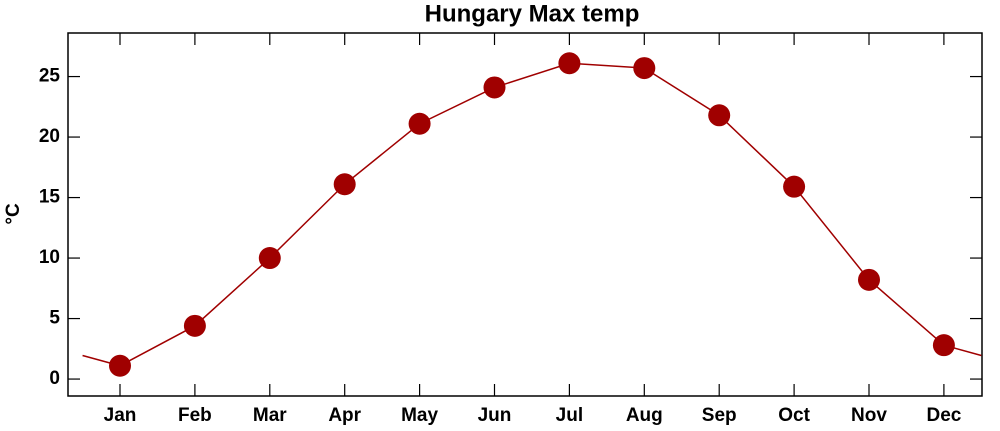 Image resolution: width=1000 pixels, height=431 pixels. Describe the element at coordinates (270, 415) in the screenshot. I see `x-tick-label: Mar` at that location.